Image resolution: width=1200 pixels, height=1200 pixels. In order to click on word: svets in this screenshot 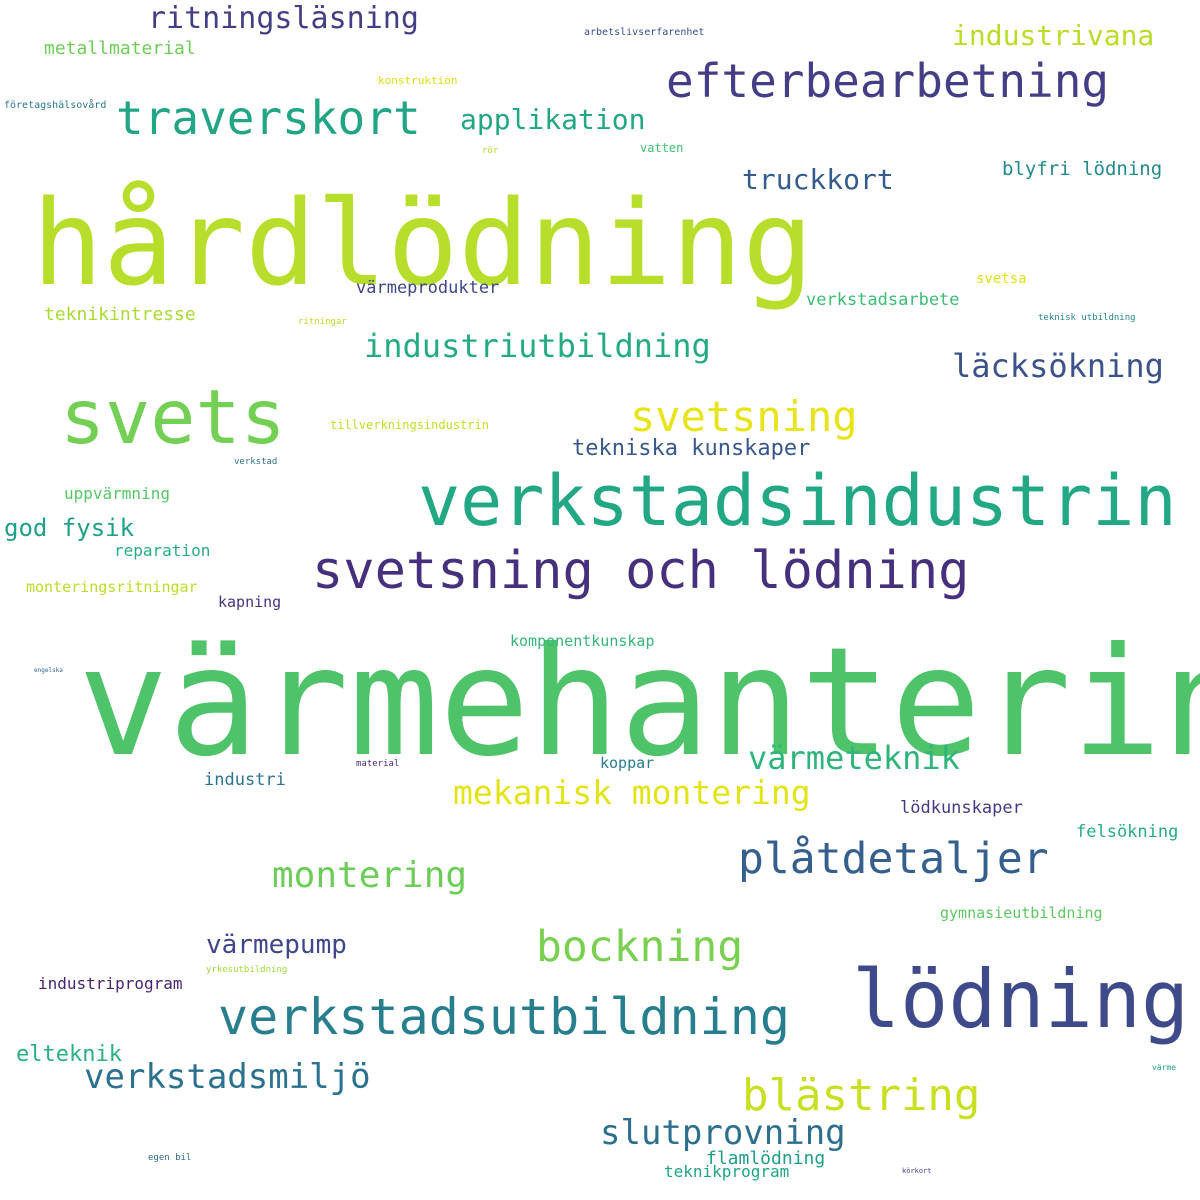, I will do `click(173, 417)`.